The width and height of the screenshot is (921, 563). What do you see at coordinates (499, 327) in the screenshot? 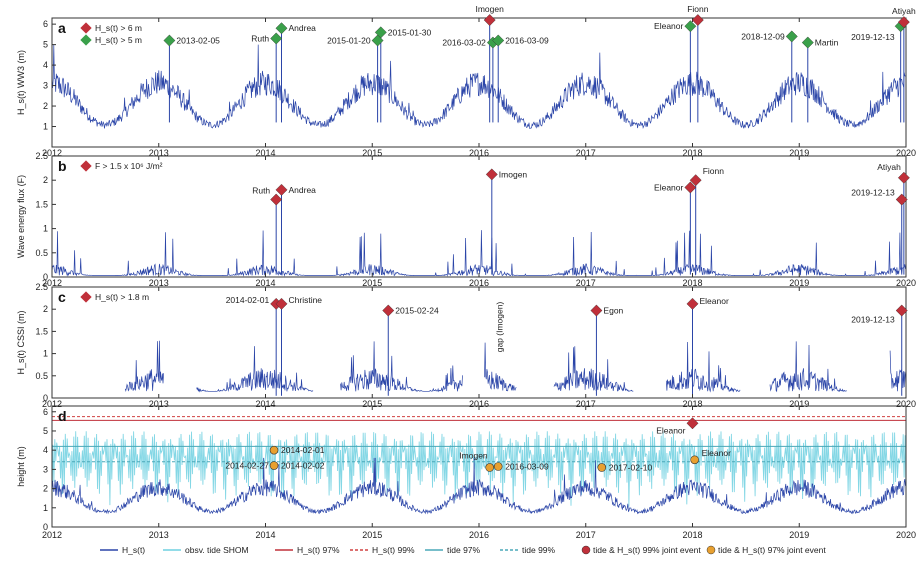
I see `gap-annotation: gap (Imogen)` at bounding box center [499, 327].